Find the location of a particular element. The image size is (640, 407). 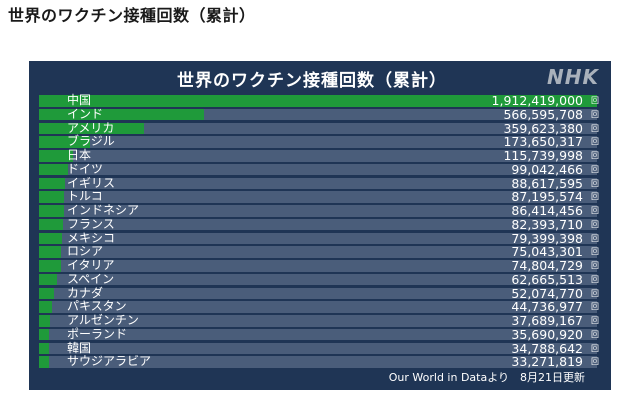

page-heading: 世界のワクチン接種回数（累計） is located at coordinates (132, 15).